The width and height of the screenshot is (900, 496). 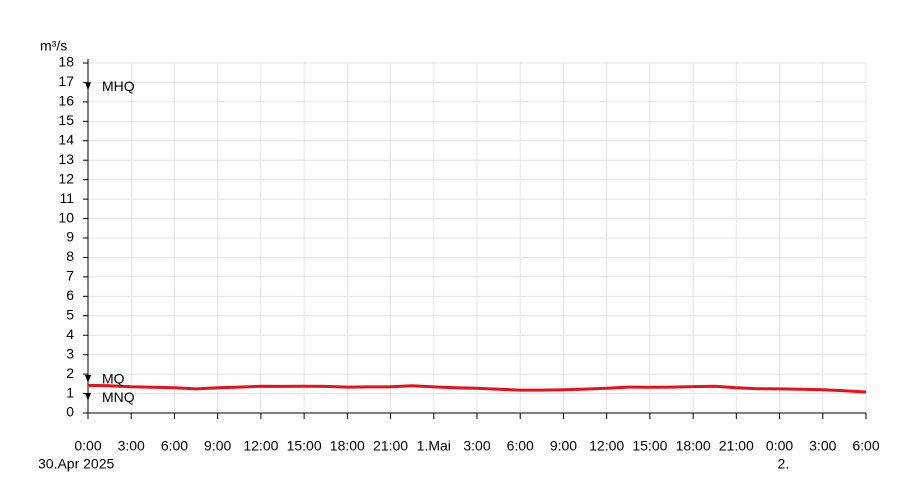 I want to click on x-date-label: 30.Apr 2025, so click(x=76, y=464).